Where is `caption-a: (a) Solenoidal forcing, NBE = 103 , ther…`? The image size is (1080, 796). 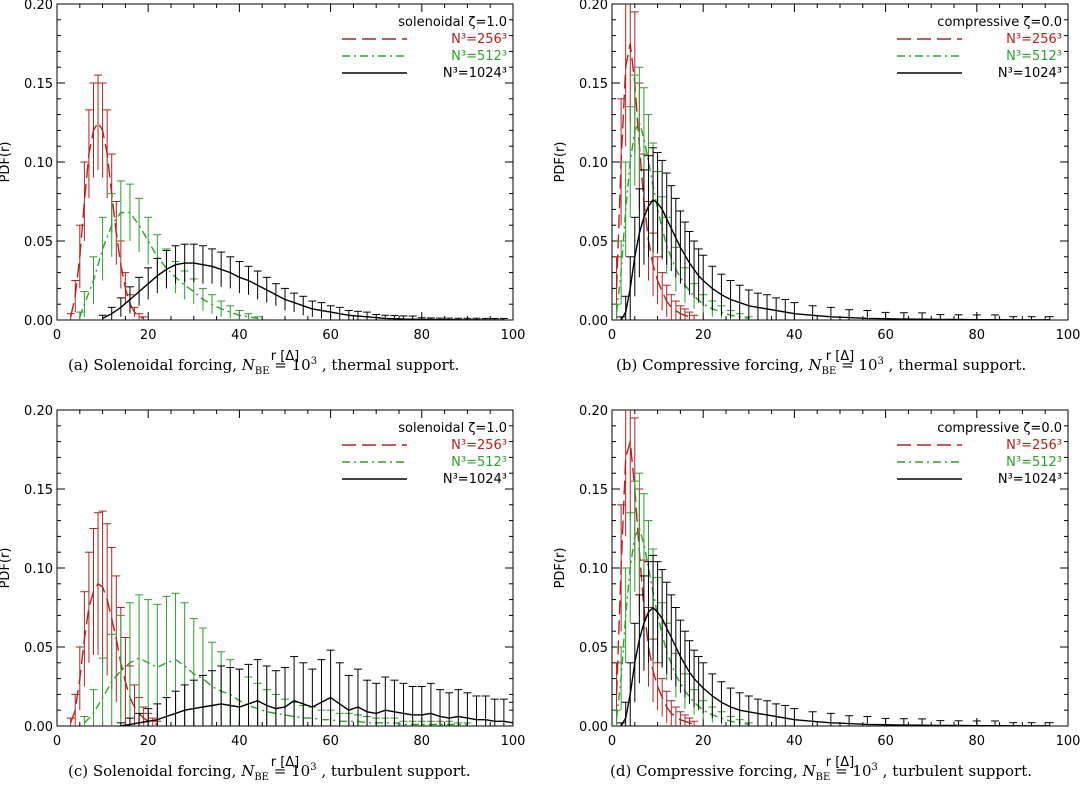 caption-a: (a) Solenoidal forcing, NBE = 103 , ther… is located at coordinates (263, 366).